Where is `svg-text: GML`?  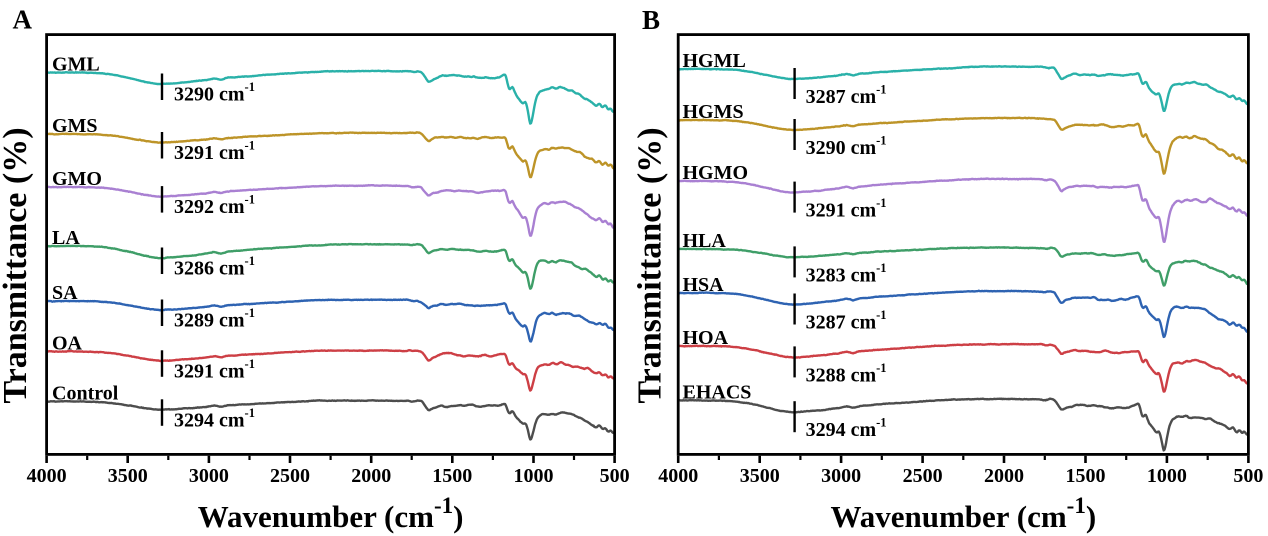 svg-text: GML is located at coordinates (76, 65).